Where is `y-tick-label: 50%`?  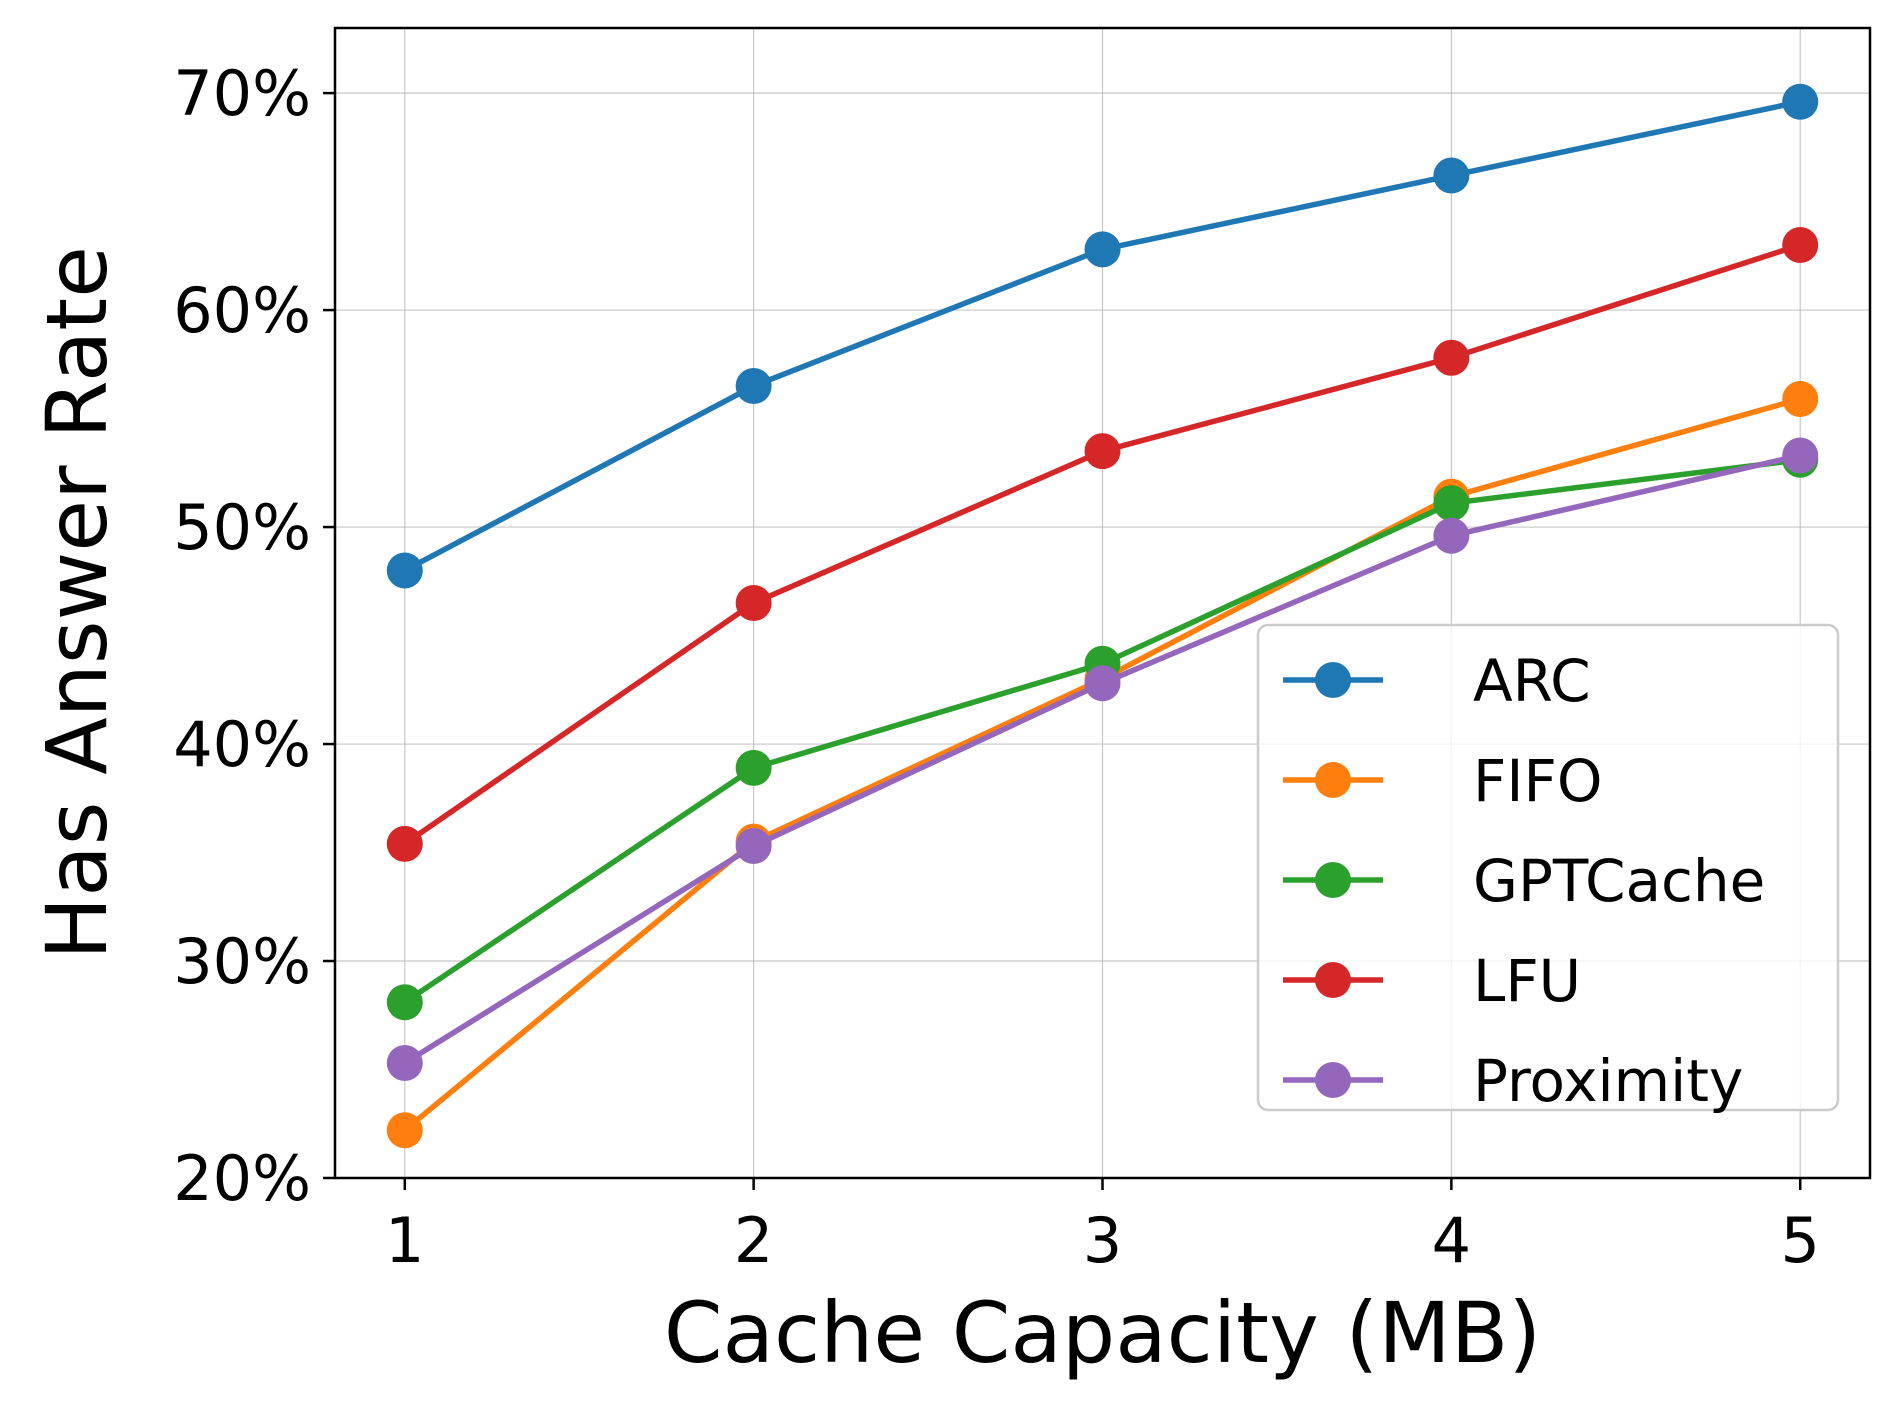
y-tick-label: 50% is located at coordinates (242, 527).